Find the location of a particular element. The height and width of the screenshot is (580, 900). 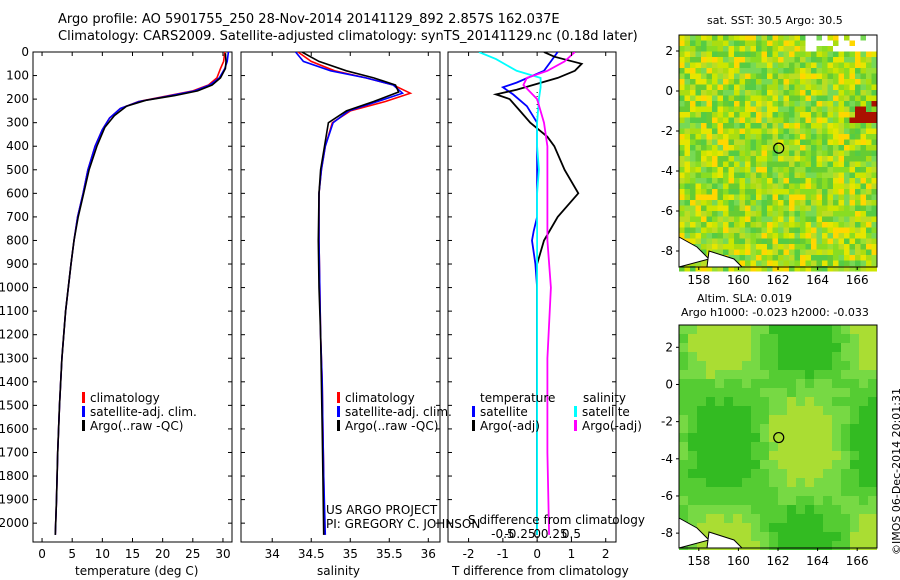

legend-header-salinity: salinity is located at coordinates (604, 398).